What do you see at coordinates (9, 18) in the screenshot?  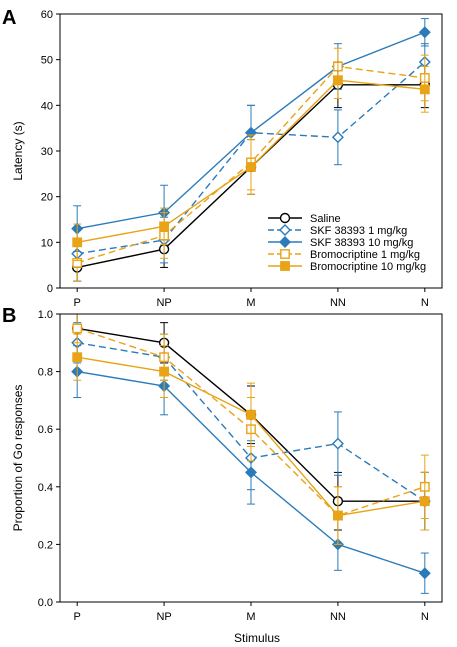 I see `panel-a-letter: A` at bounding box center [9, 18].